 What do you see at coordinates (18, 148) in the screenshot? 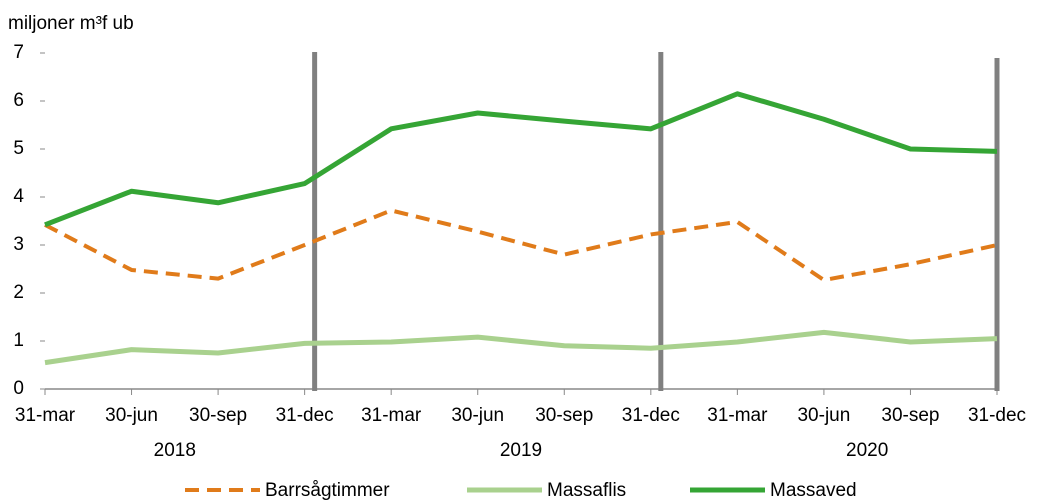
I see `y-tick-label: 5` at bounding box center [18, 148].